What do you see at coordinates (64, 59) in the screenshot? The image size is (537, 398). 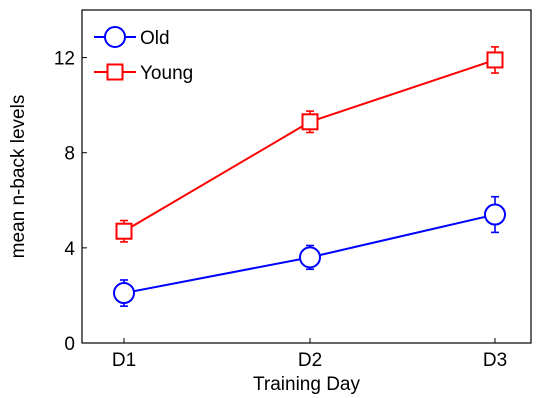 I see `y-tick-label: 12` at bounding box center [64, 59].